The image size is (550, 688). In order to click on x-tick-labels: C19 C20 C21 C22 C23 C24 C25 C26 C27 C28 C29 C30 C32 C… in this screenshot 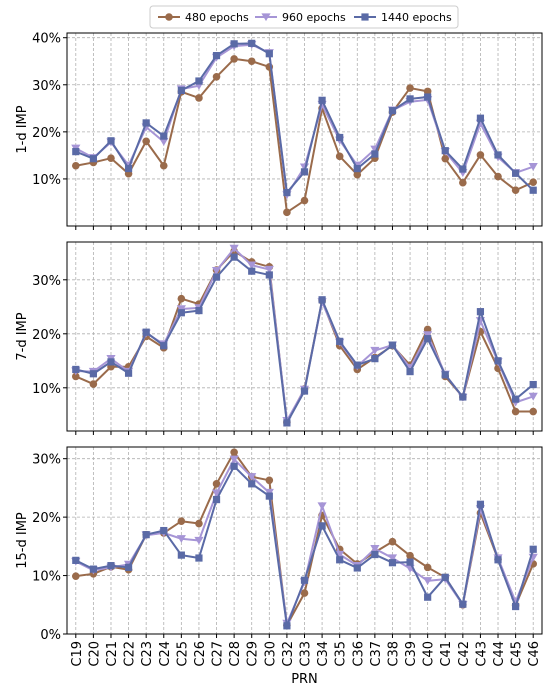, I will do `click(306, 654)`.